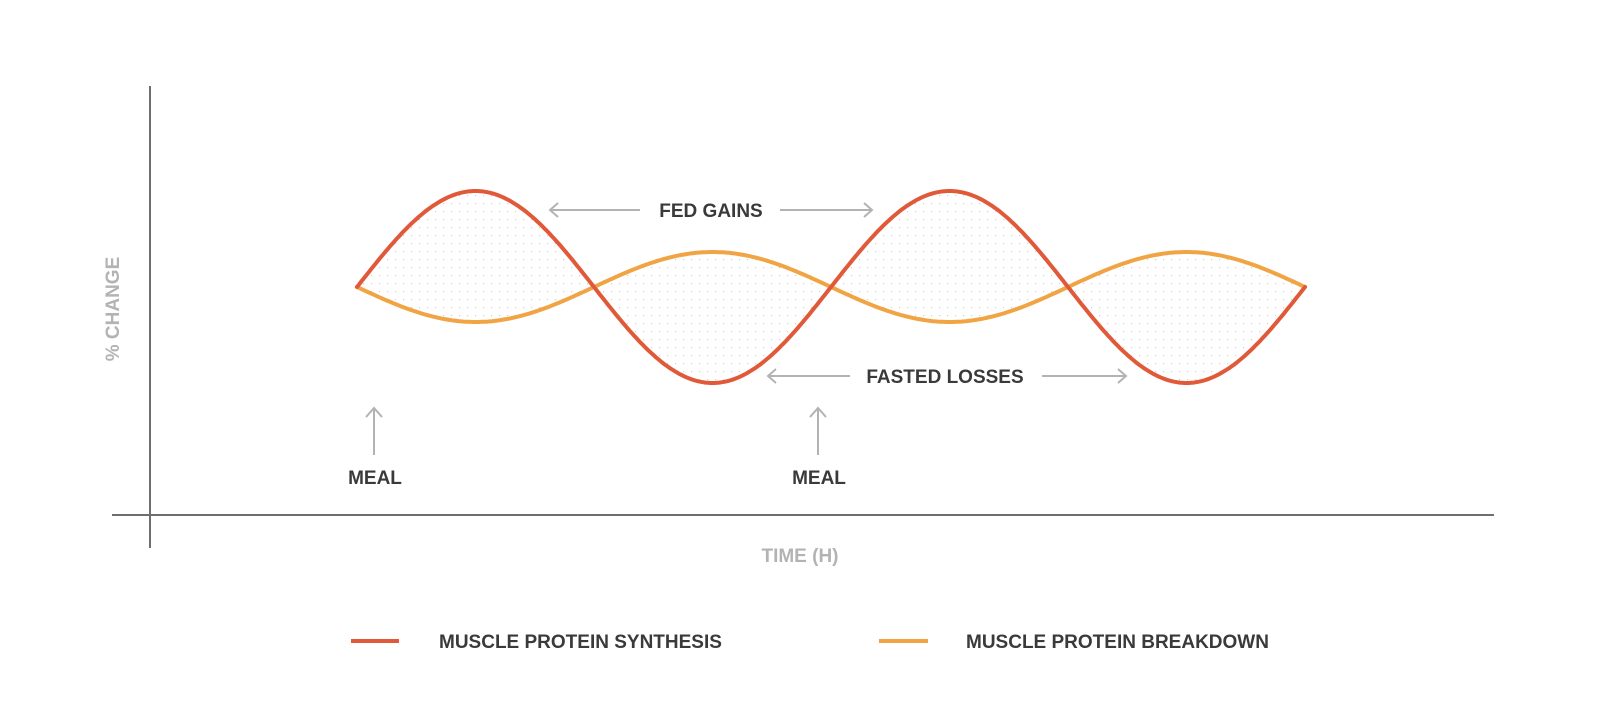  Describe the element at coordinates (799, 556) in the screenshot. I see `x-axis-label: TIME (H)` at that location.